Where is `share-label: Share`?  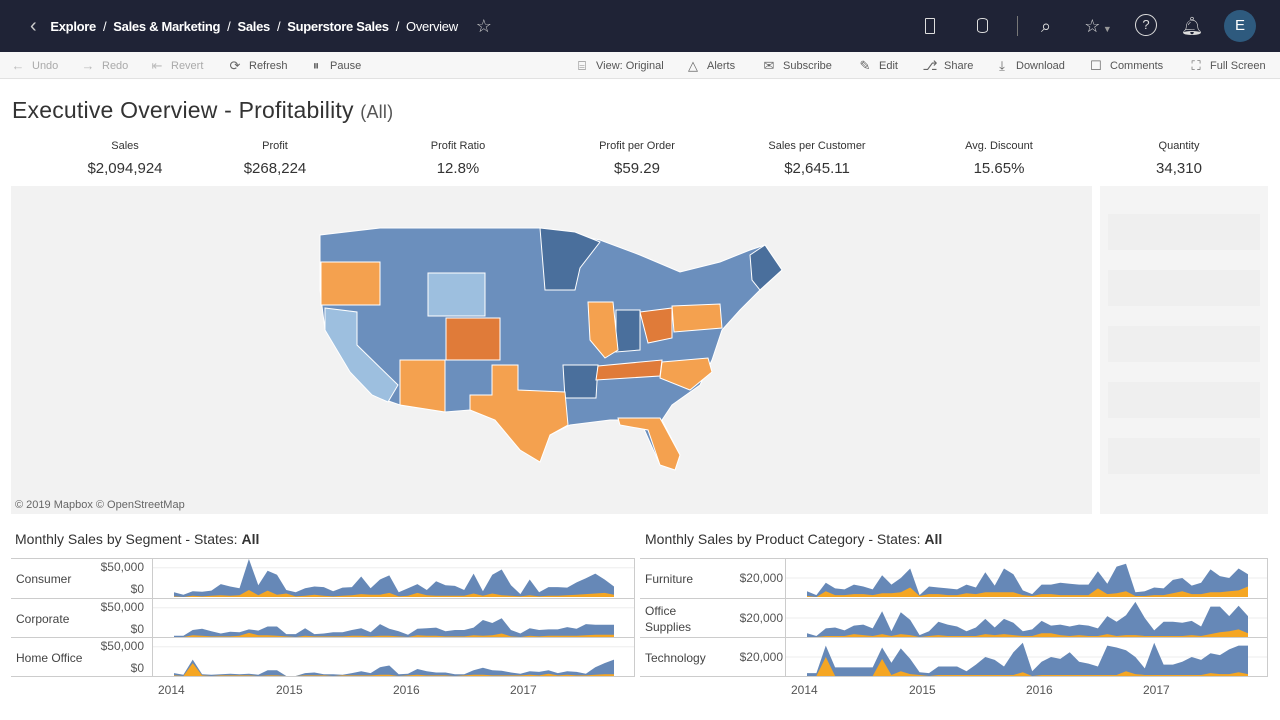
share-label: Share is located at coordinates (959, 65).